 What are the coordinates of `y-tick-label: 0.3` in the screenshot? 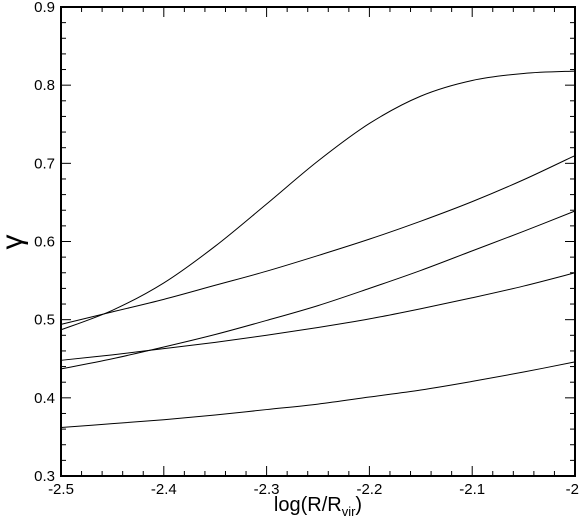 It's located at (44, 476).